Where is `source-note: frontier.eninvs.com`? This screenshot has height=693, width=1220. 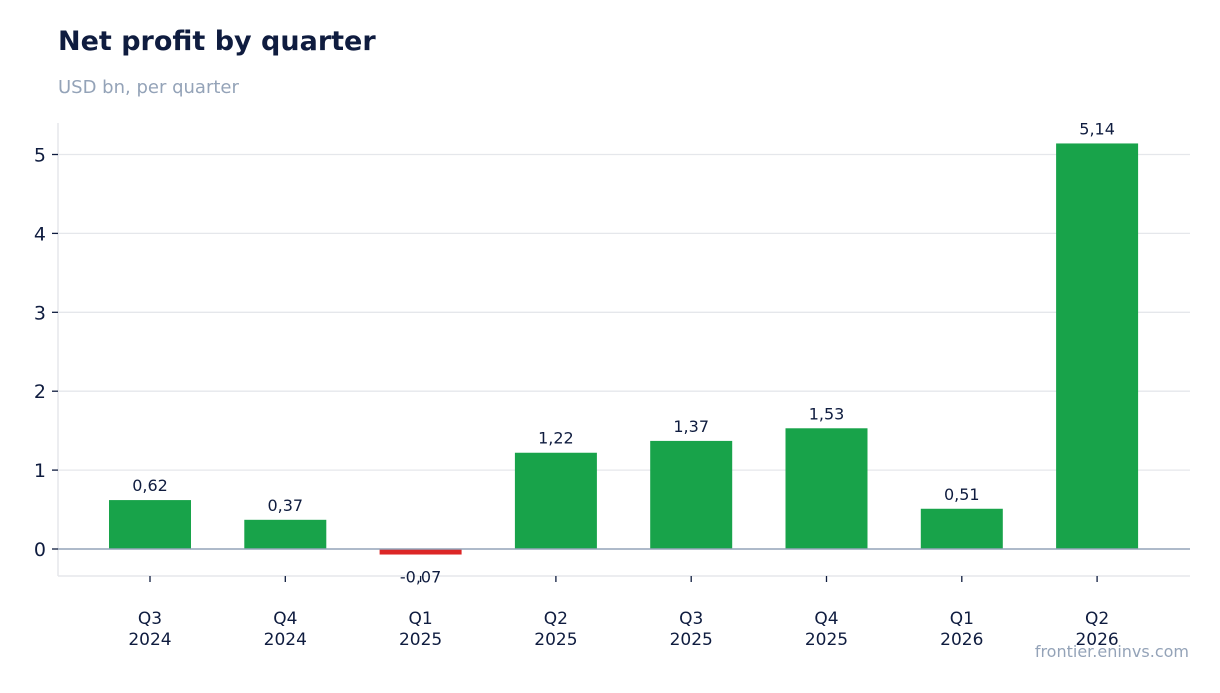 source-note: frontier.eninvs.com is located at coordinates (1111, 651).